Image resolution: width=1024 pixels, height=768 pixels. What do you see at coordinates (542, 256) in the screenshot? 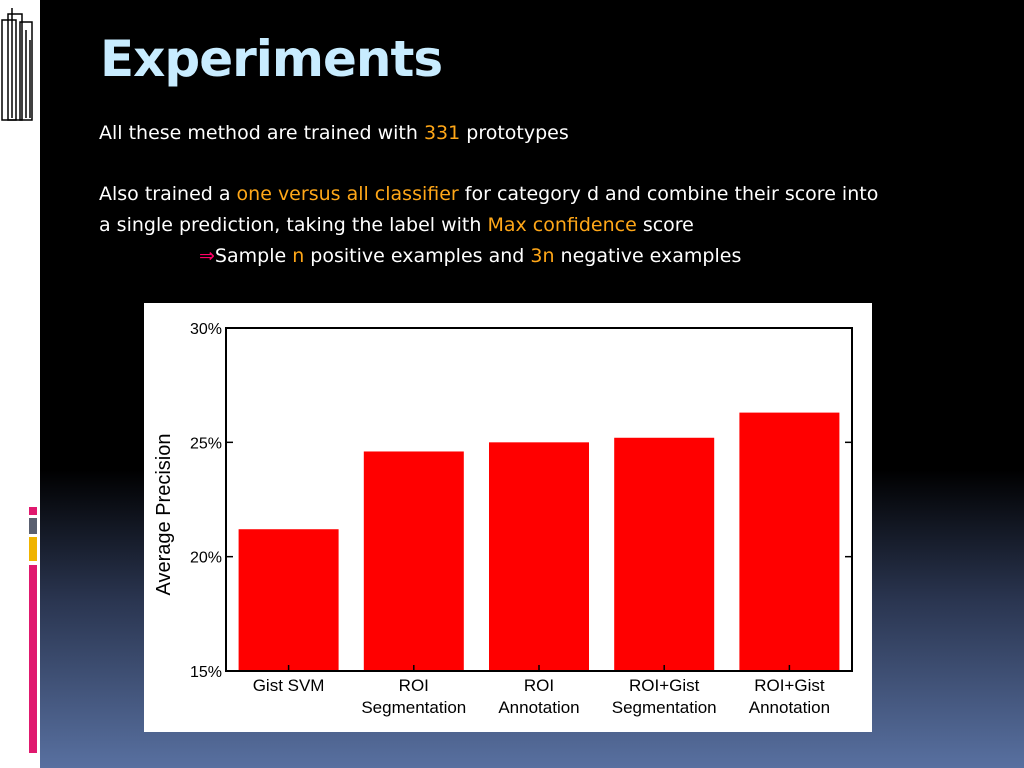
I see `highlight-3n: 3n` at bounding box center [542, 256].